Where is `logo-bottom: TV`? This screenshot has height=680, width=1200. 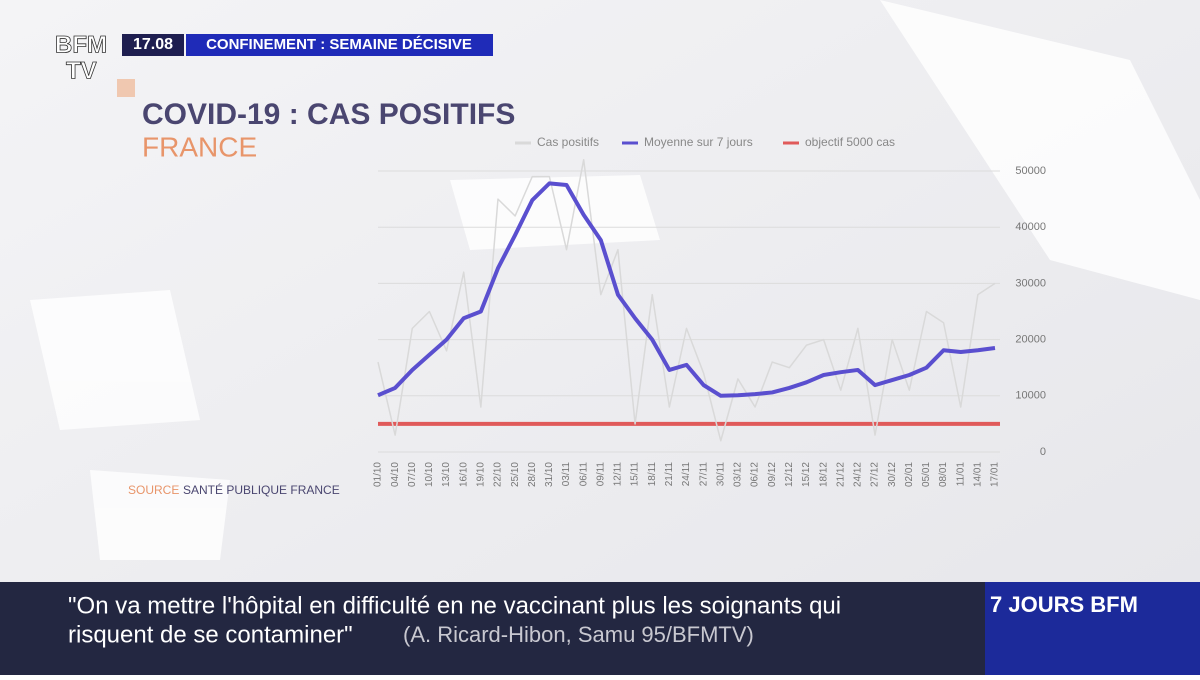
logo-bottom: TV is located at coordinates (81, 70).